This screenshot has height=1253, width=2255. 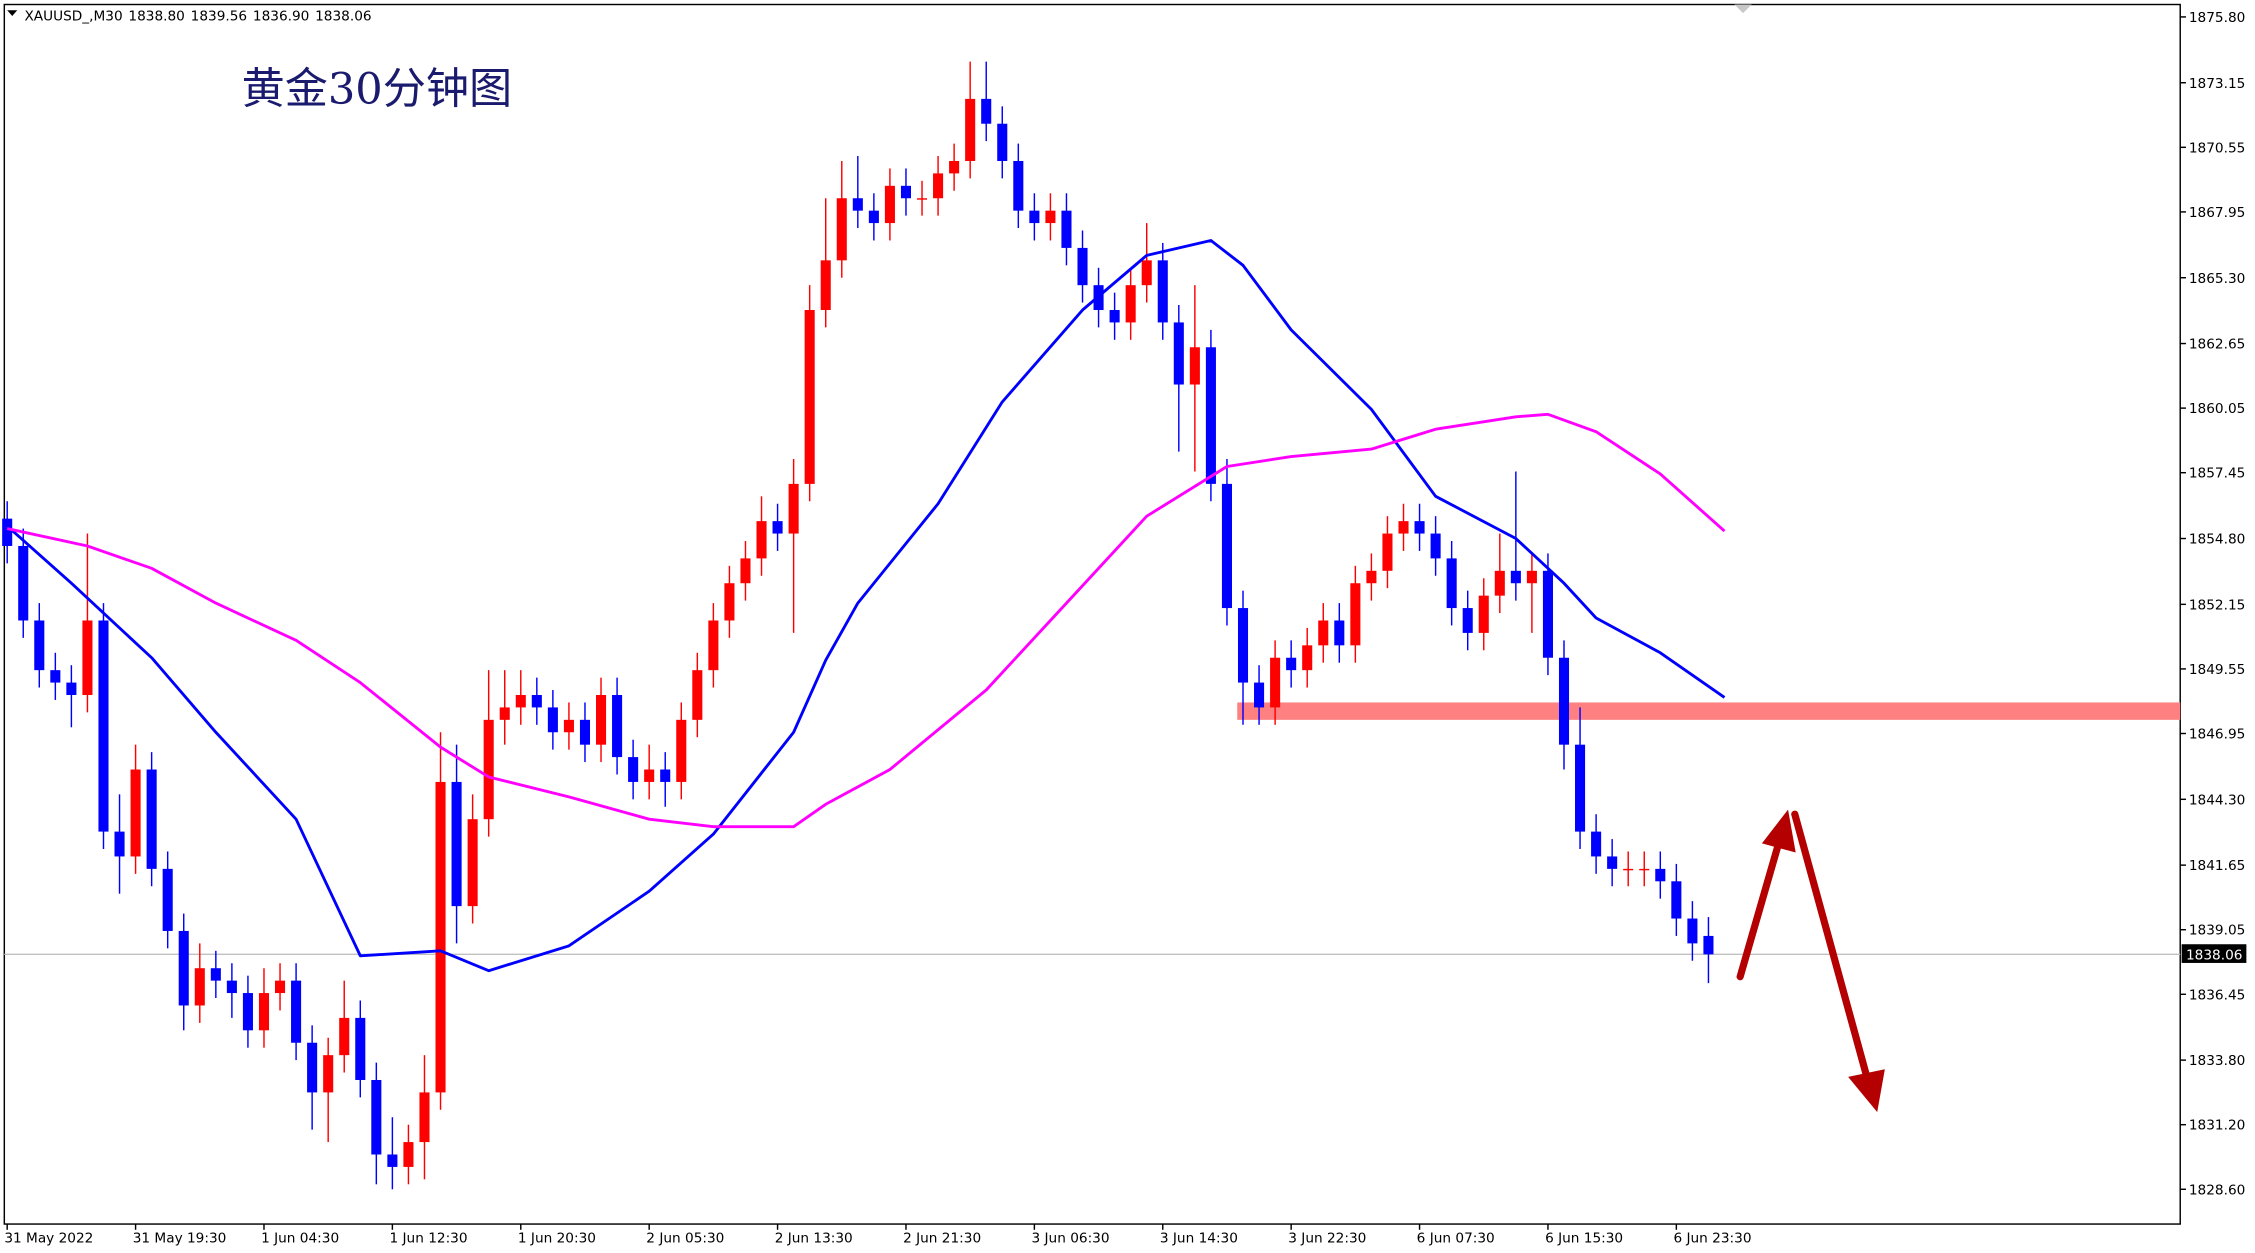 What do you see at coordinates (2217, 540) in the screenshot?
I see `y-tick-label: 1854.80` at bounding box center [2217, 540].